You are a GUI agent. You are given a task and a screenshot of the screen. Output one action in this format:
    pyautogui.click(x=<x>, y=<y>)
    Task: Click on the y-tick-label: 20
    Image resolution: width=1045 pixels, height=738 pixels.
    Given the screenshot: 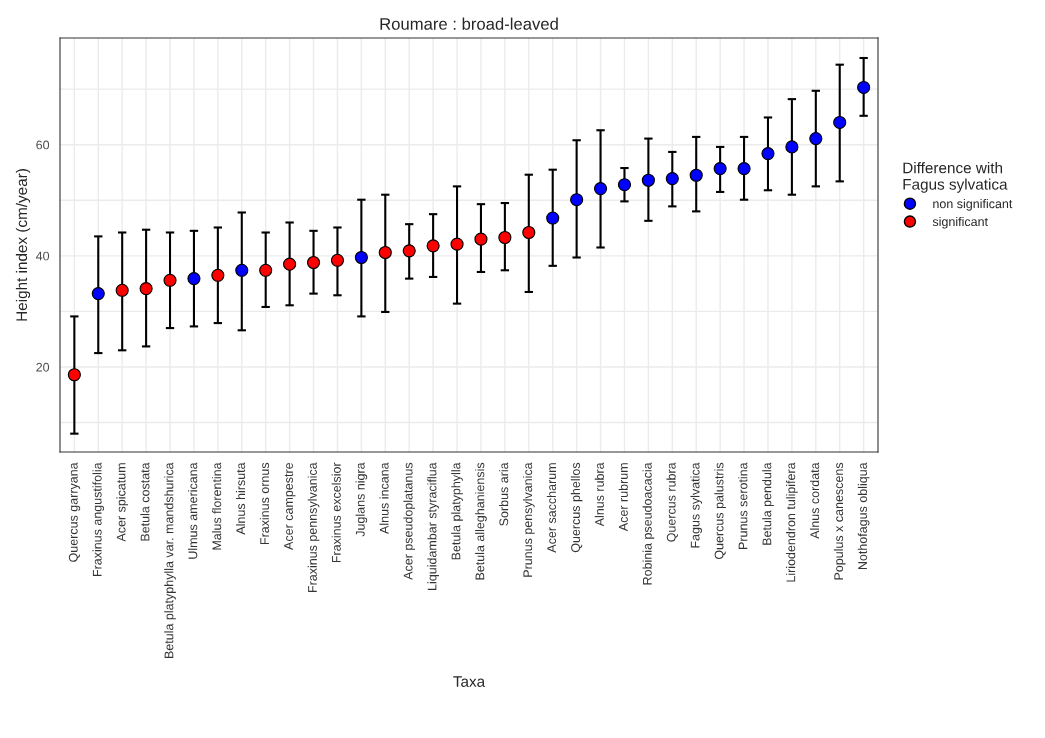 What is the action you would take?
    pyautogui.click(x=43, y=367)
    